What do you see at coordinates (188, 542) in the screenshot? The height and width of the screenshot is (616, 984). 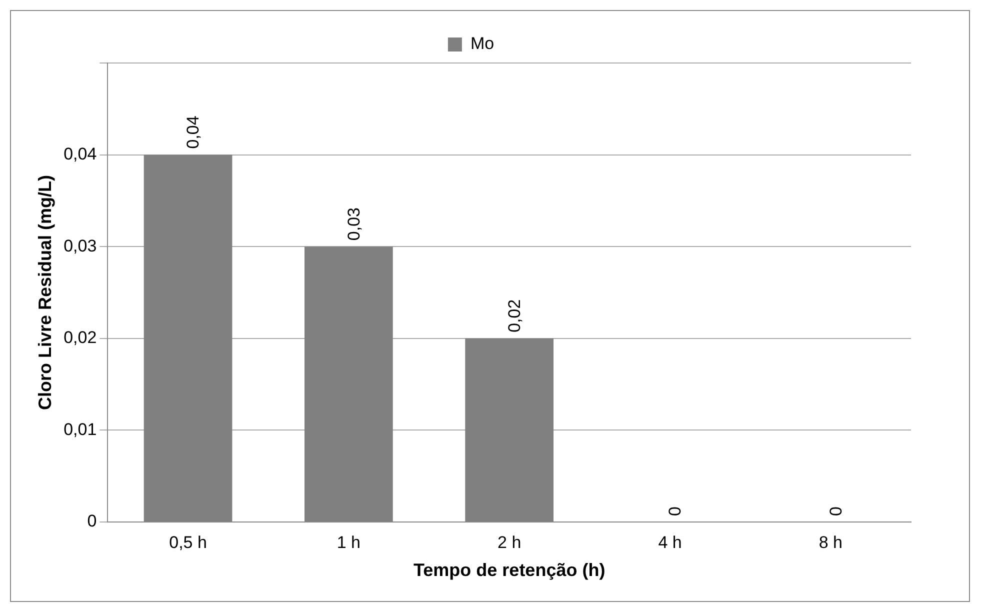 I see `x-tick-label: 0,5 h` at bounding box center [188, 542].